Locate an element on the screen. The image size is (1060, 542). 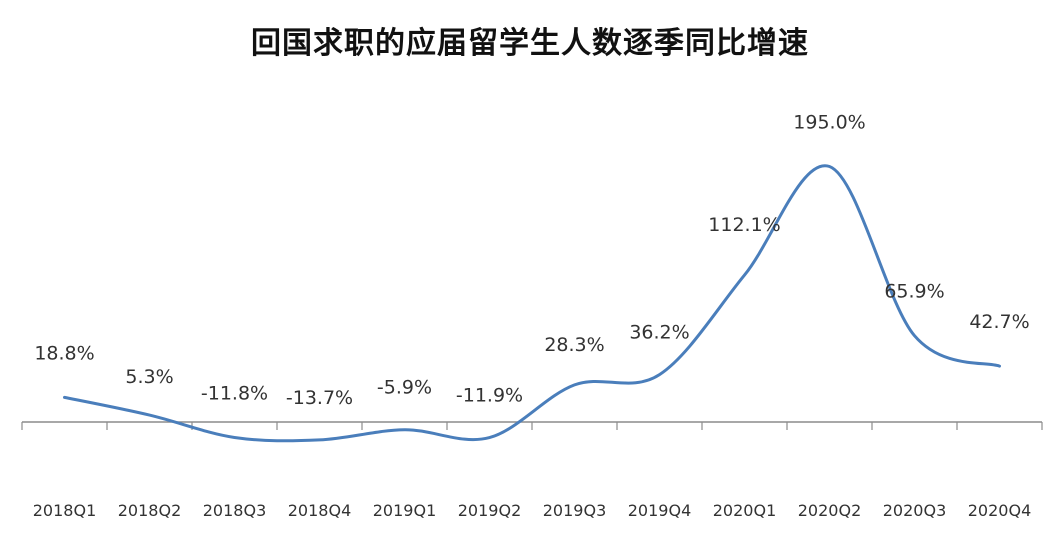
x-tick-label: 2019Q1 is located at coordinates (405, 510).